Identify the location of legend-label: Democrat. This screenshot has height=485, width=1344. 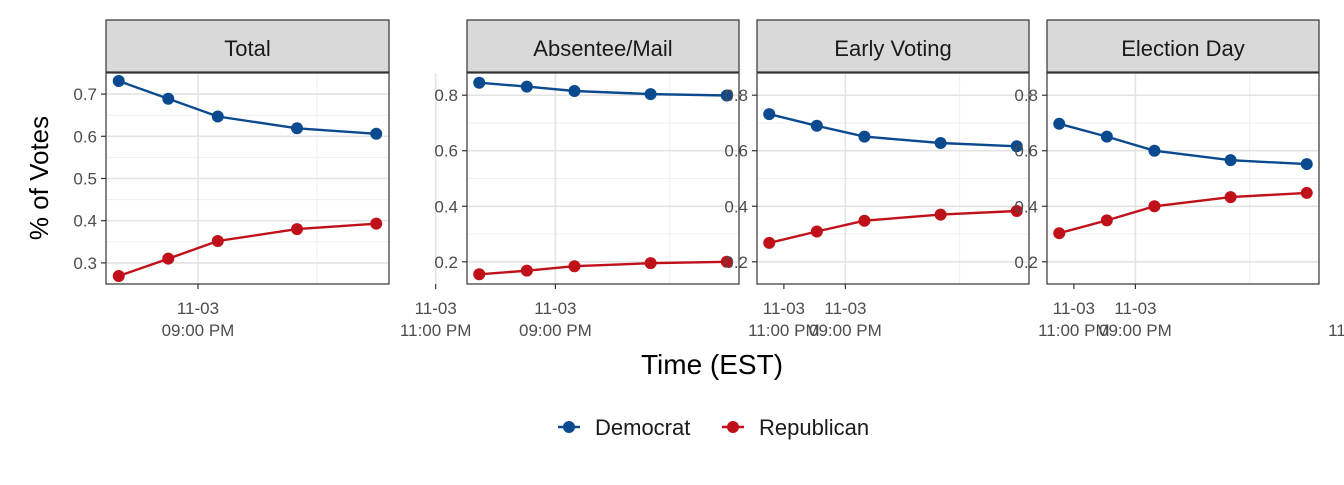
(642, 427).